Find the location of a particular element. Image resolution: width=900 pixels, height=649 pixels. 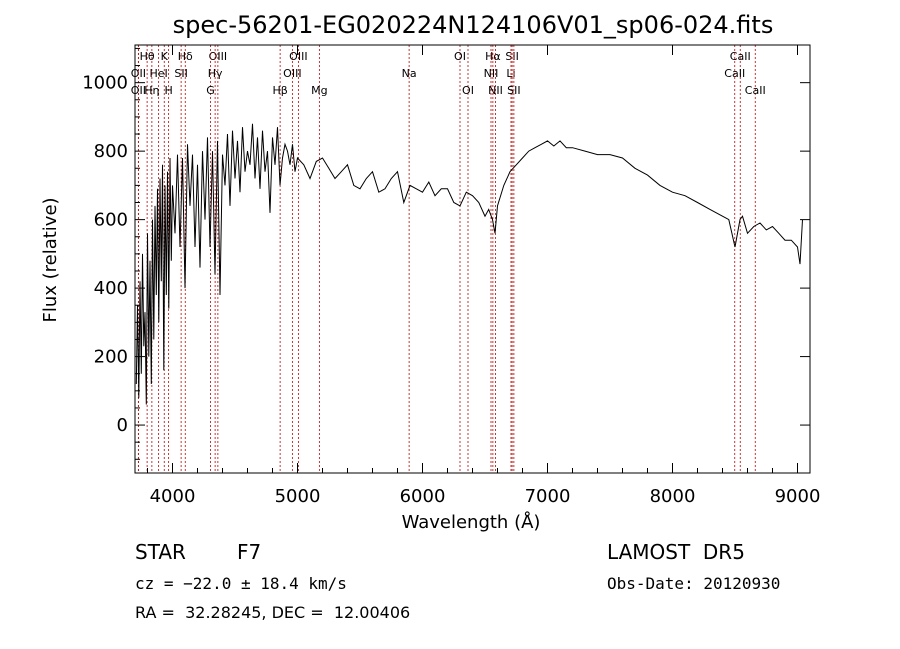

line-label-4: HeI is located at coordinates (158, 73).